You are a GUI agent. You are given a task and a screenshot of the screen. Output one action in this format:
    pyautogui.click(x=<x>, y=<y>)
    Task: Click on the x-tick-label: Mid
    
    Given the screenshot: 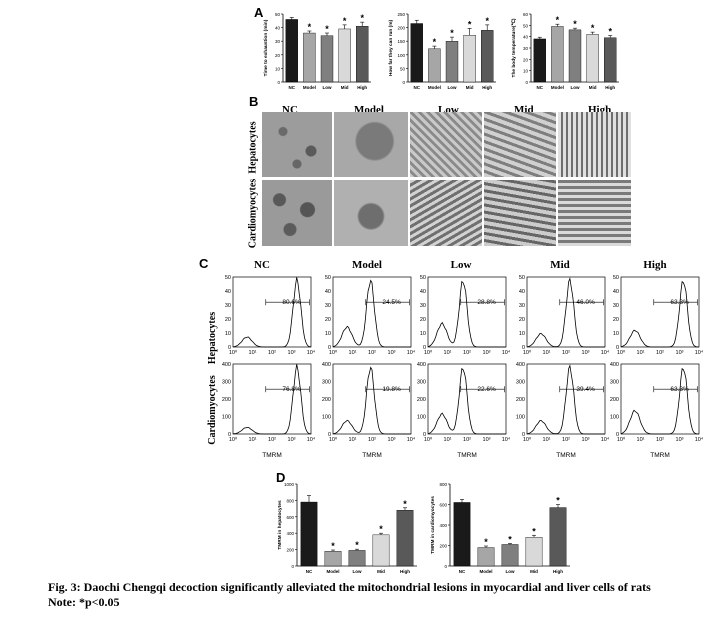 What is the action you would take?
    pyautogui.click(x=593, y=87)
    